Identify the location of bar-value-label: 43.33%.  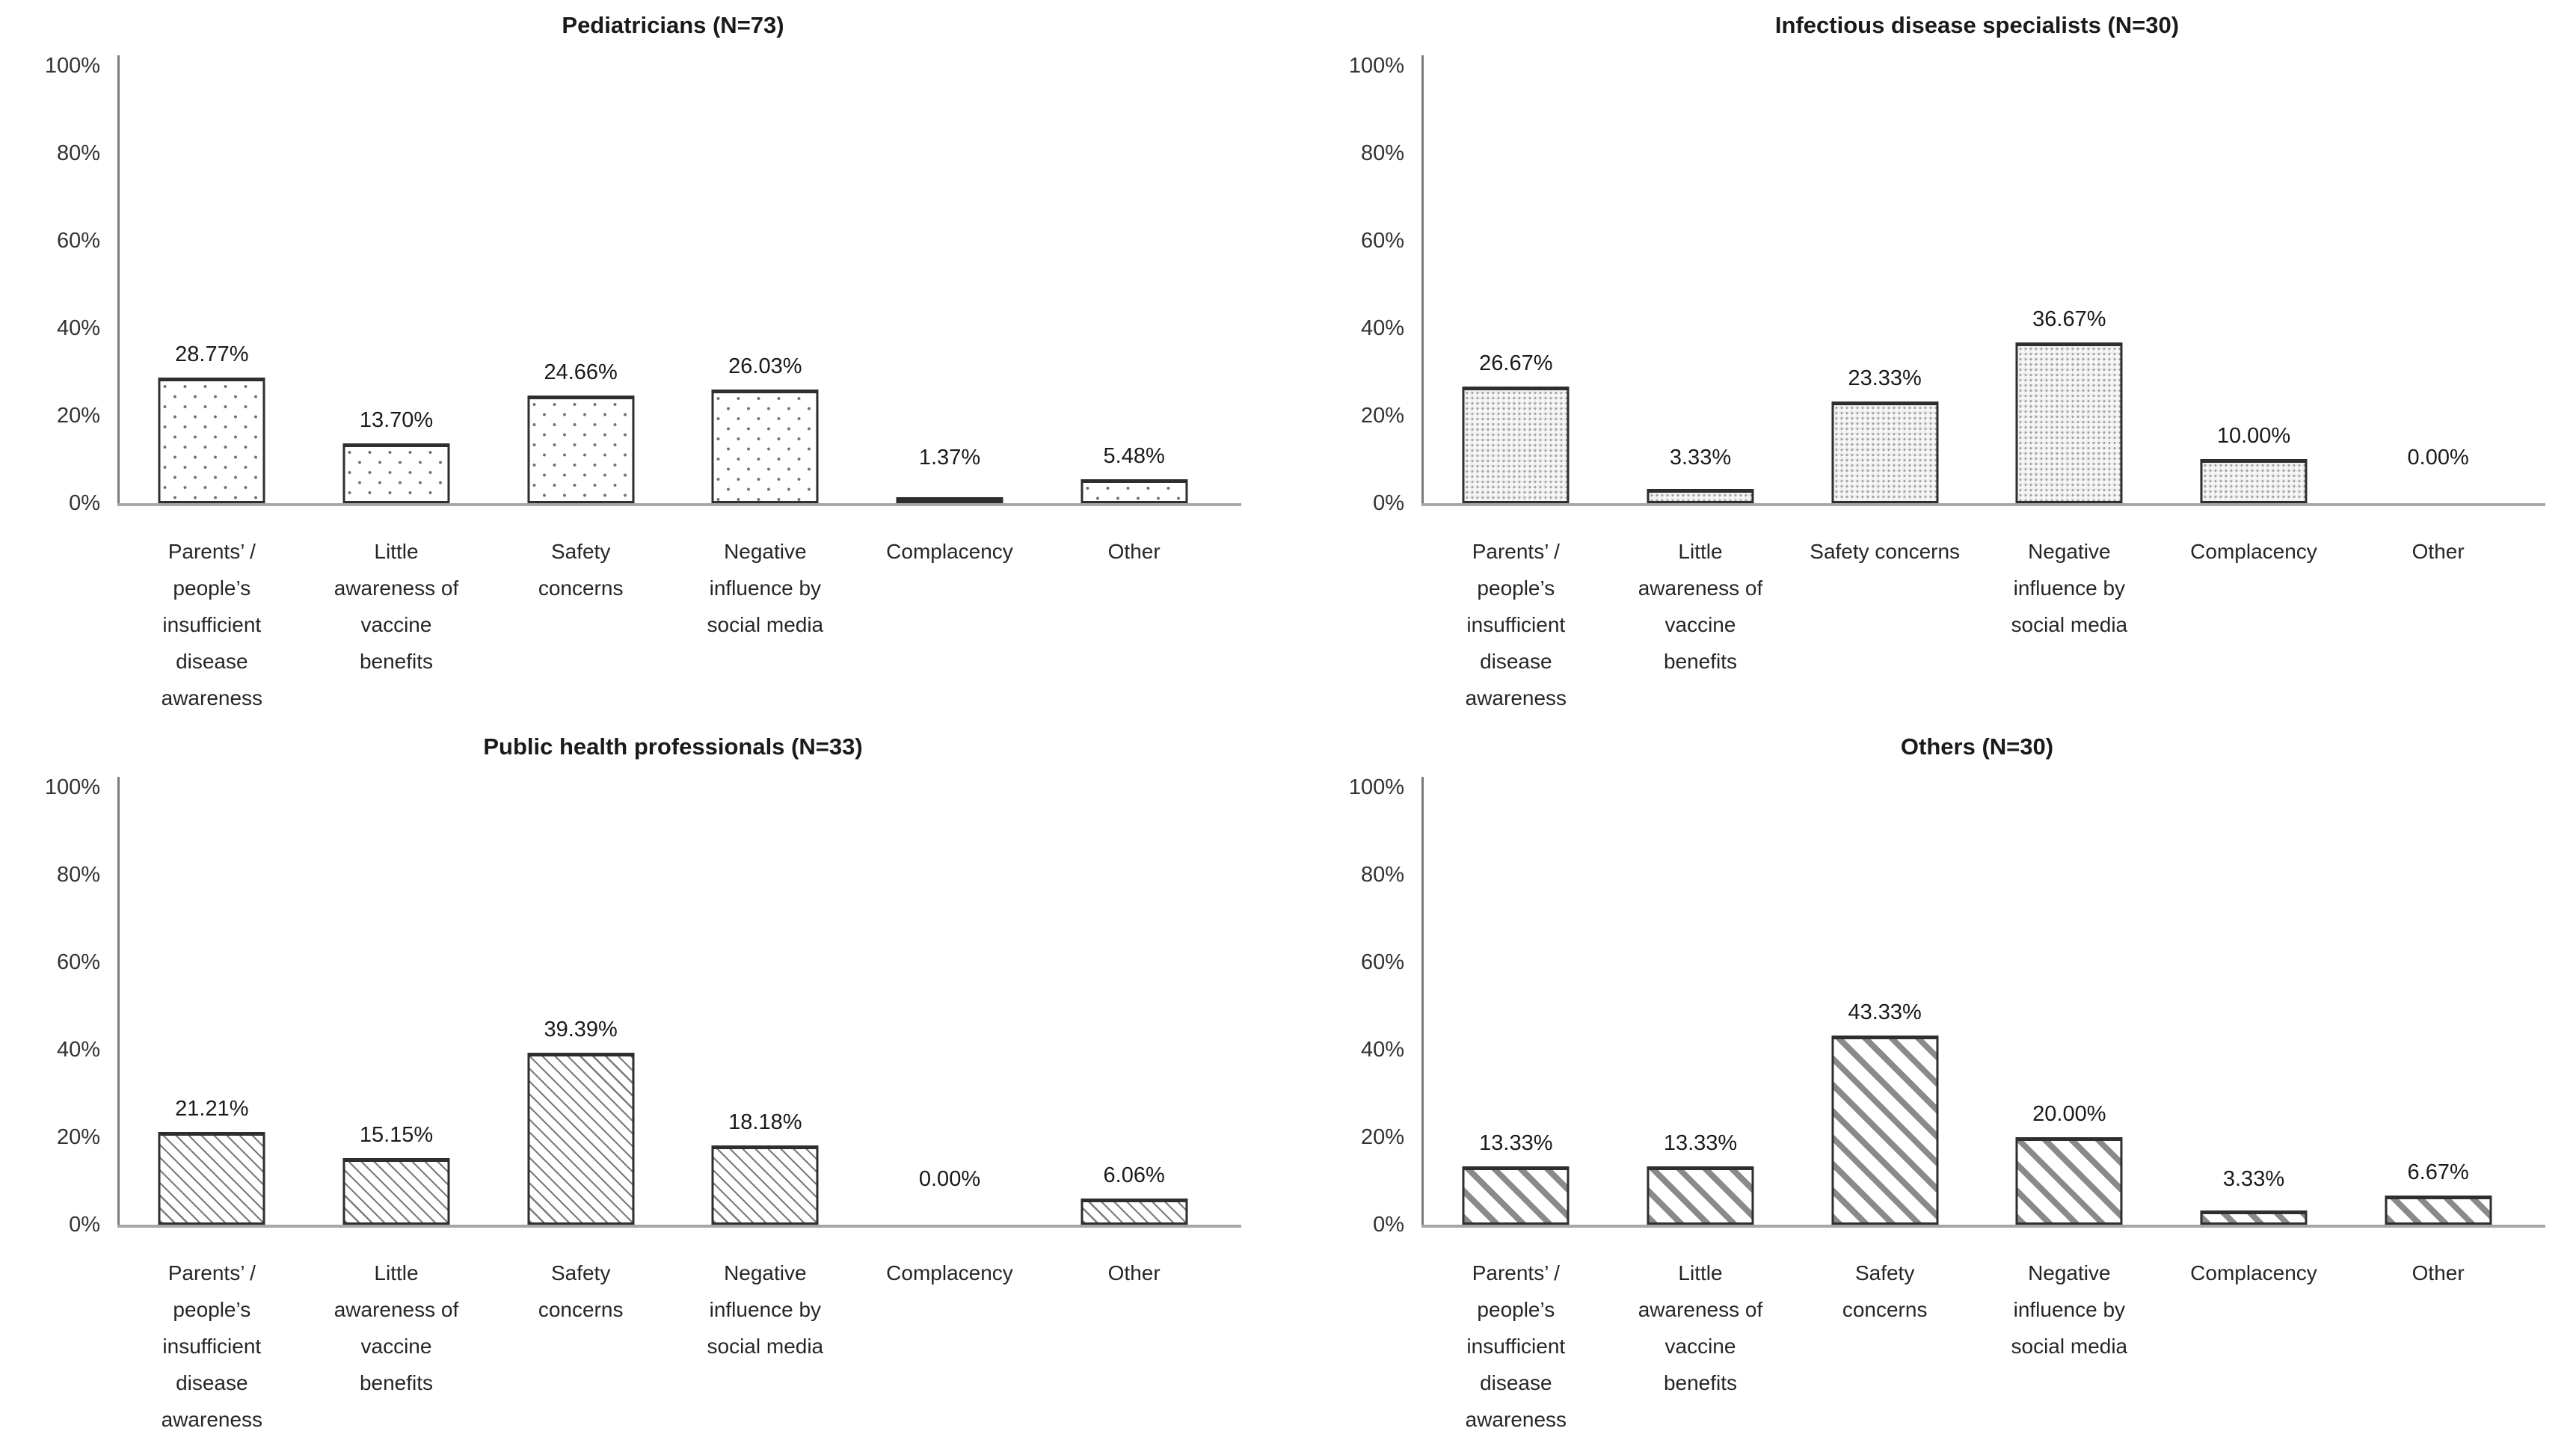
(1885, 1012).